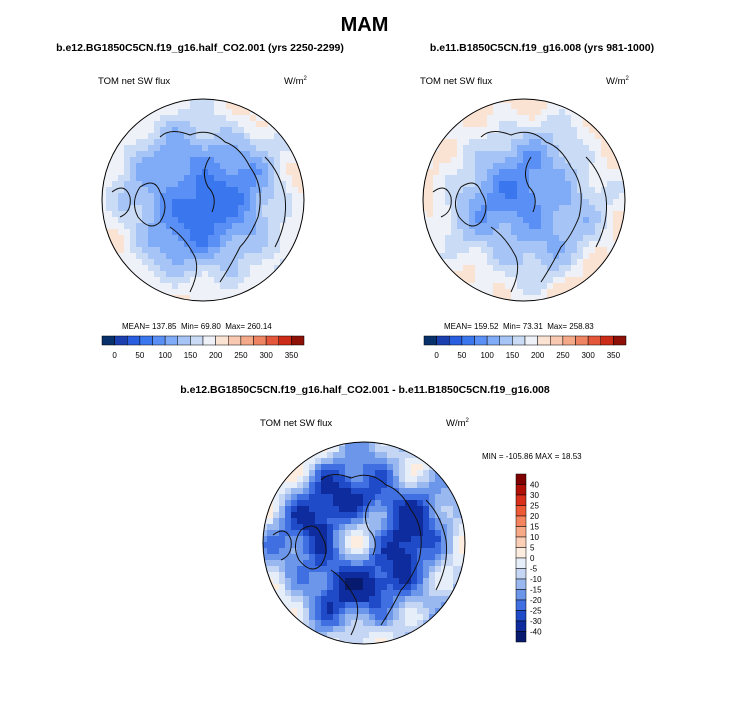  Describe the element at coordinates (203, 200) in the screenshot. I see `polar-field` at that location.